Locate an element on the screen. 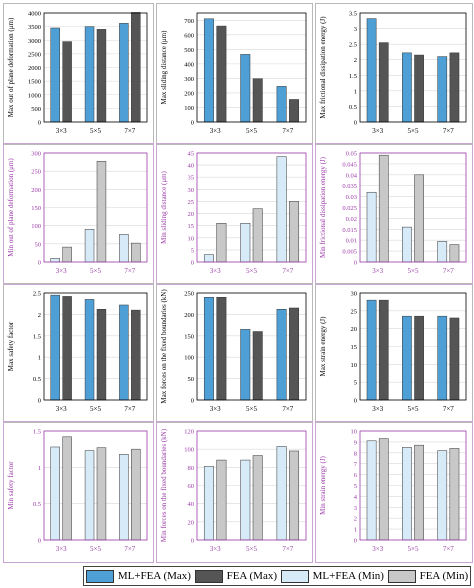 This screenshot has width=474, height=588. y-axis-label: Min out of plane deformation (μm) is located at coordinates (11, 207).